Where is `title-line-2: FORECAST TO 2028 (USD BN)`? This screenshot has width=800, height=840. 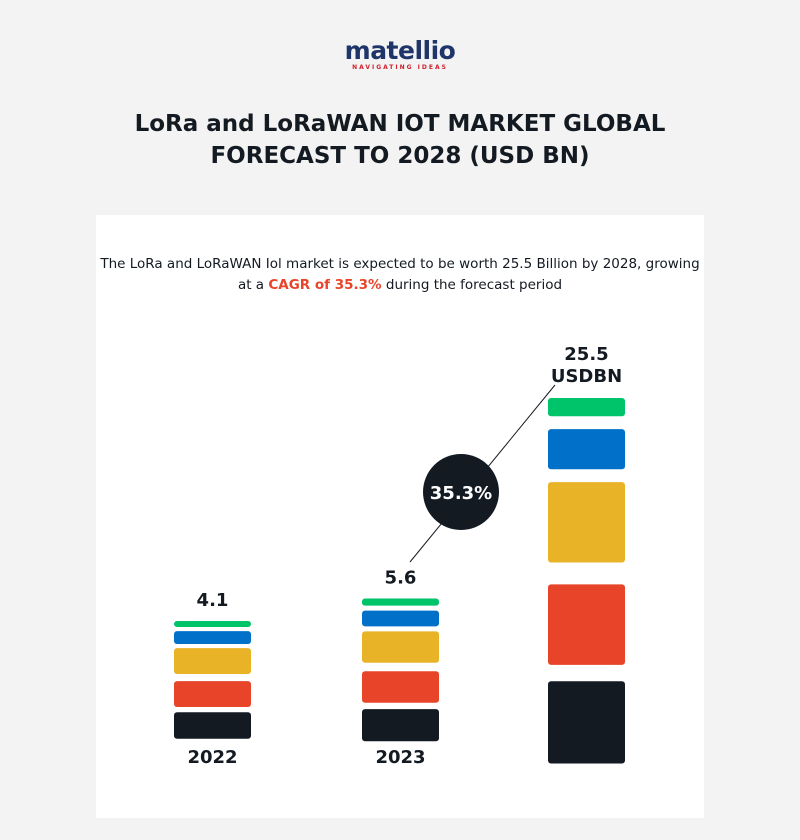
title-line-2: FORECAST TO 2028 (USD BN) is located at coordinates (400, 156).